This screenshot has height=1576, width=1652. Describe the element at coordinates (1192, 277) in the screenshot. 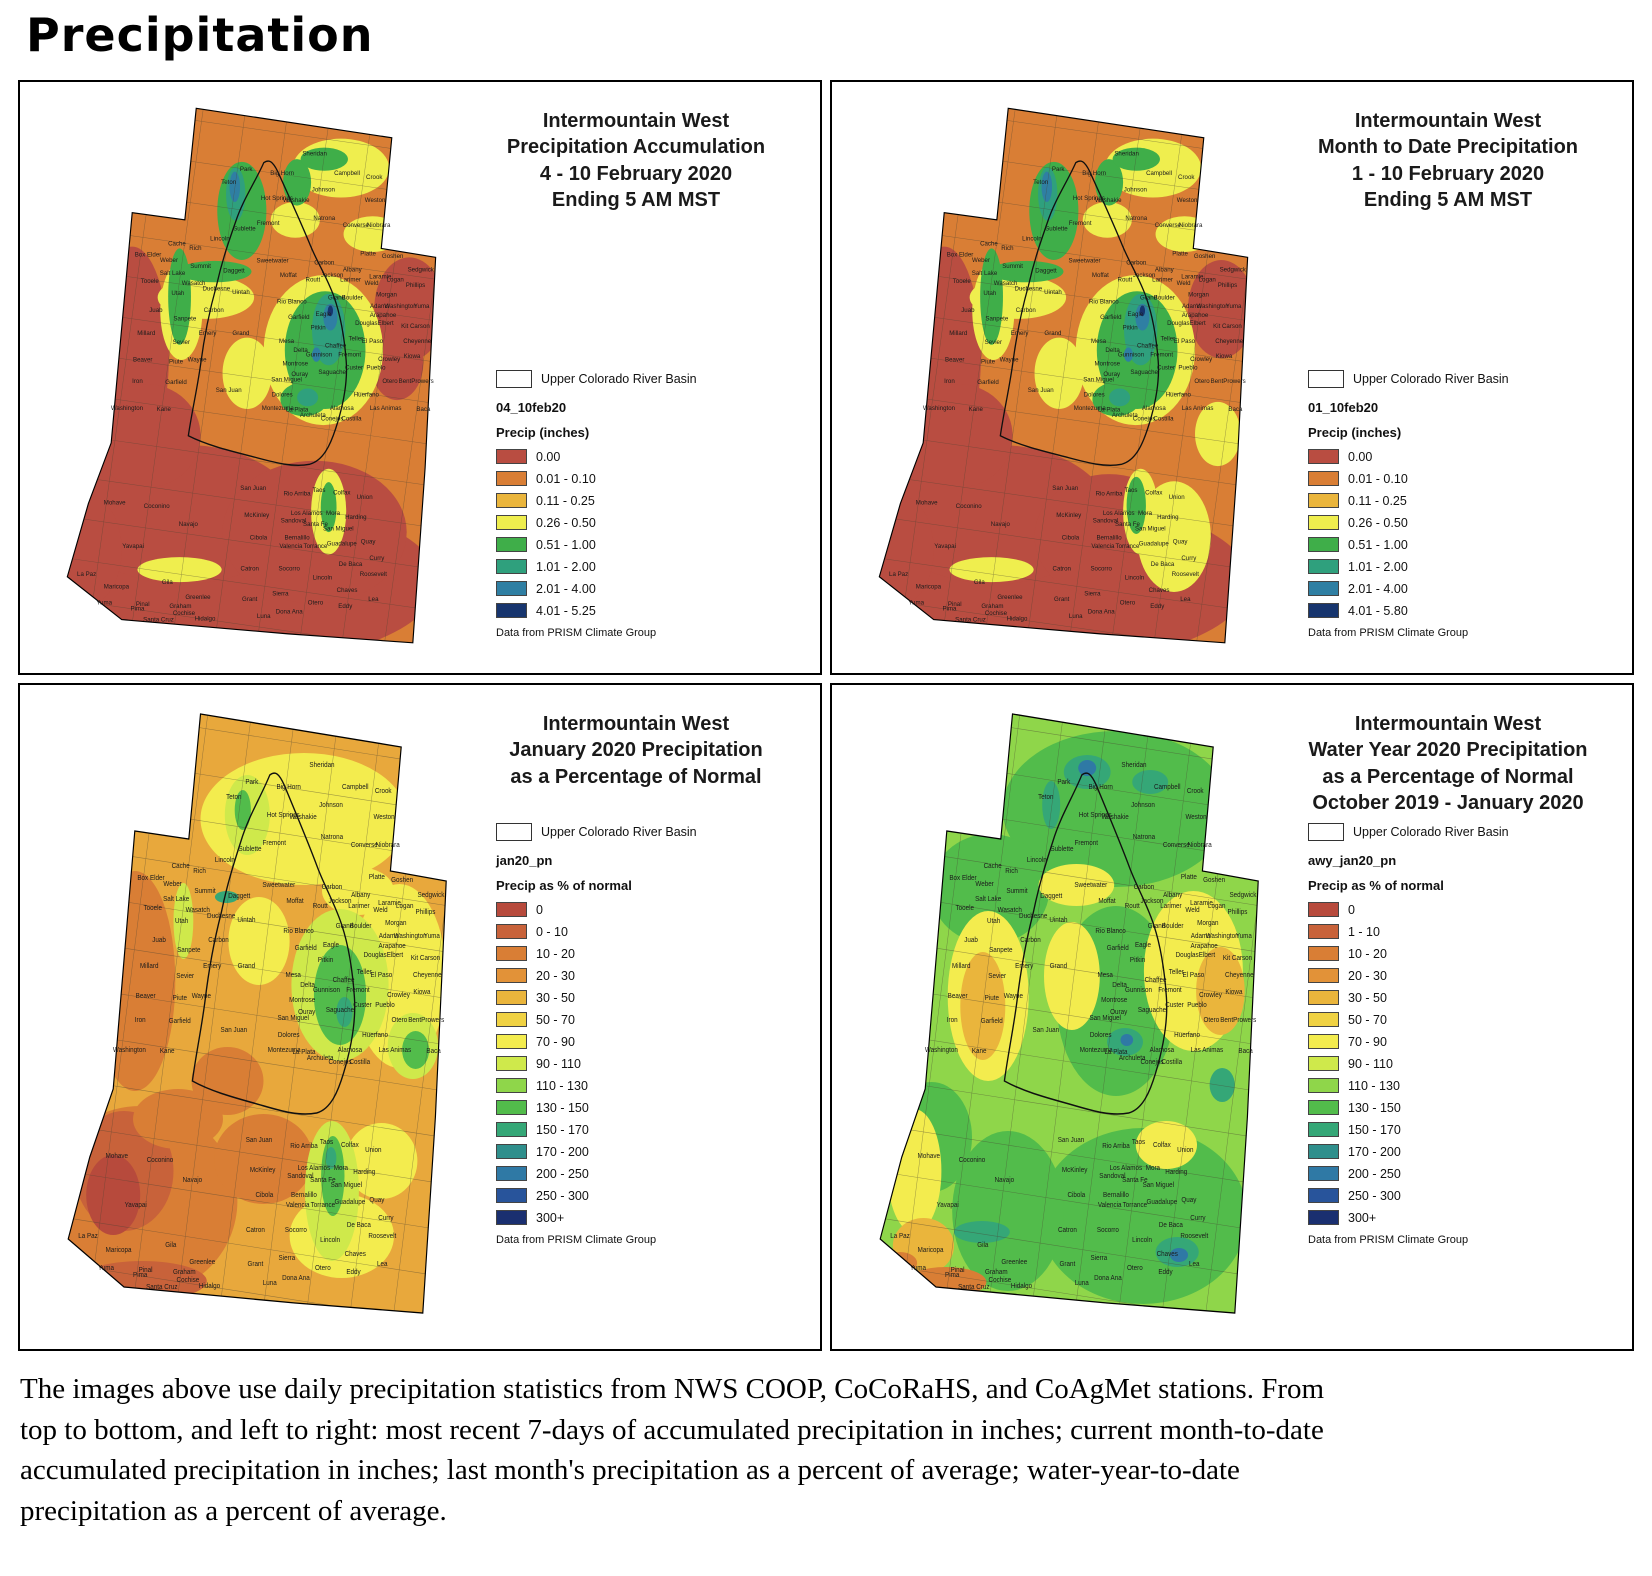

I see `svg-text: Laramie` at that location.